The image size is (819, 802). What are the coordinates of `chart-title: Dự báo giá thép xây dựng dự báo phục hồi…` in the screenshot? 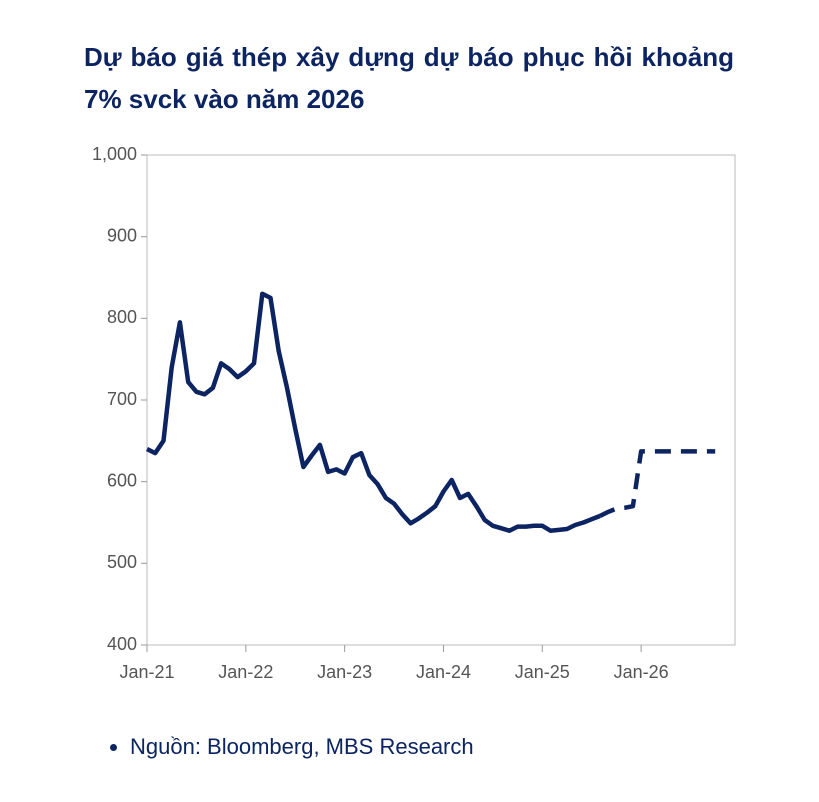 It's located at (409, 78).